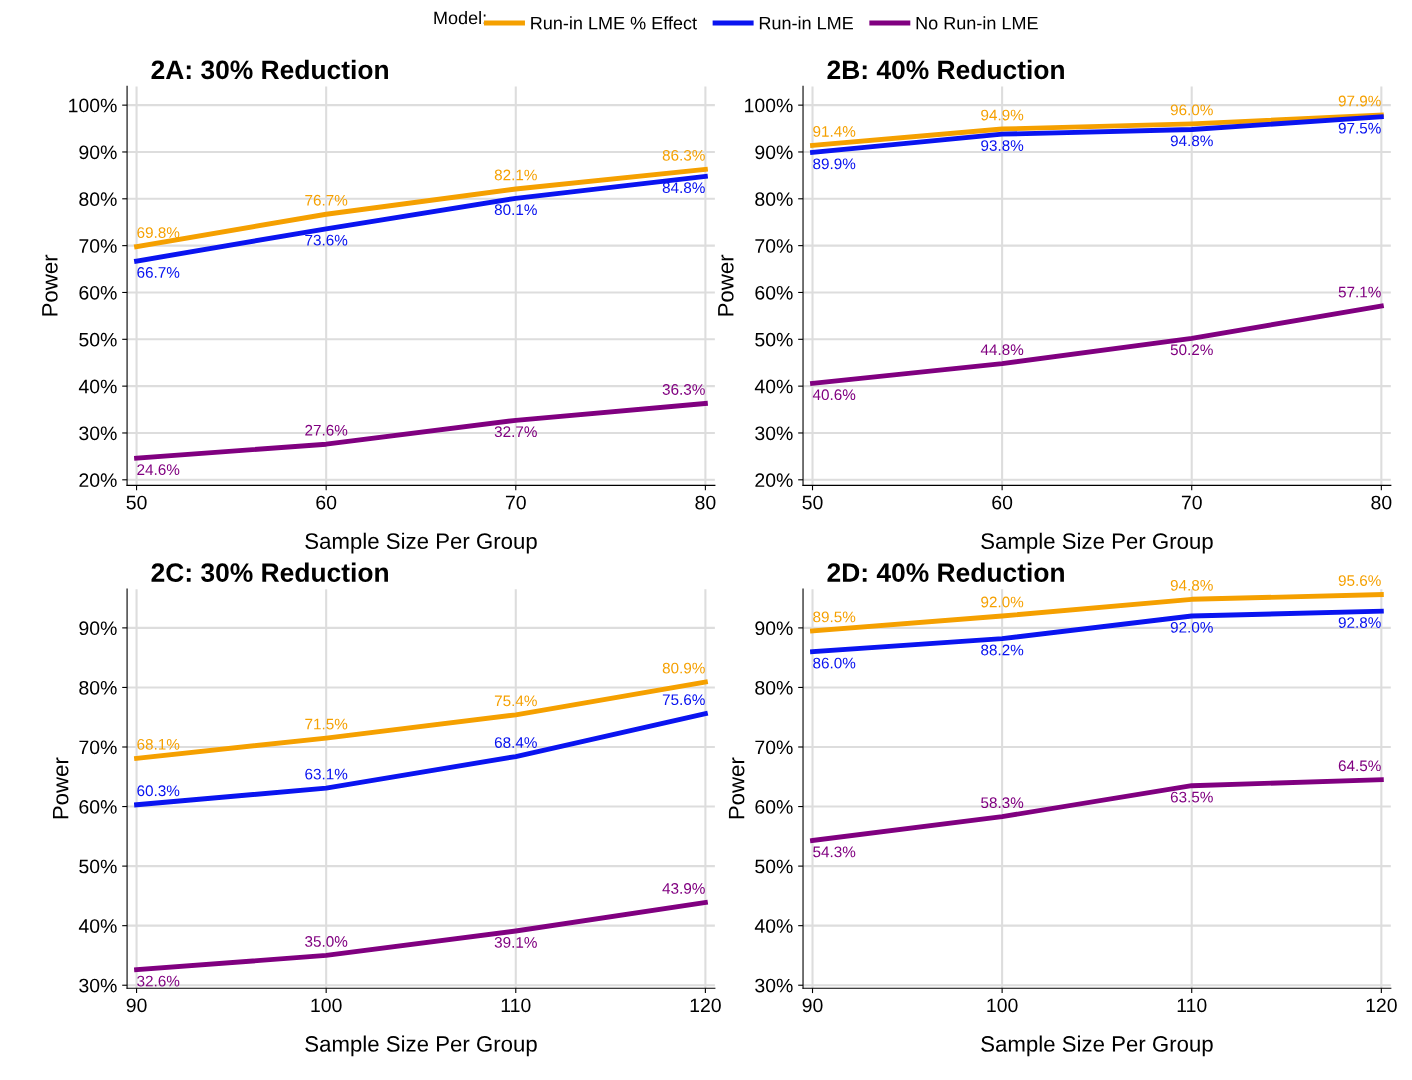 The width and height of the screenshot is (1412, 1080). Describe the element at coordinates (1191, 350) in the screenshot. I see `data-label: 50.2%` at that location.